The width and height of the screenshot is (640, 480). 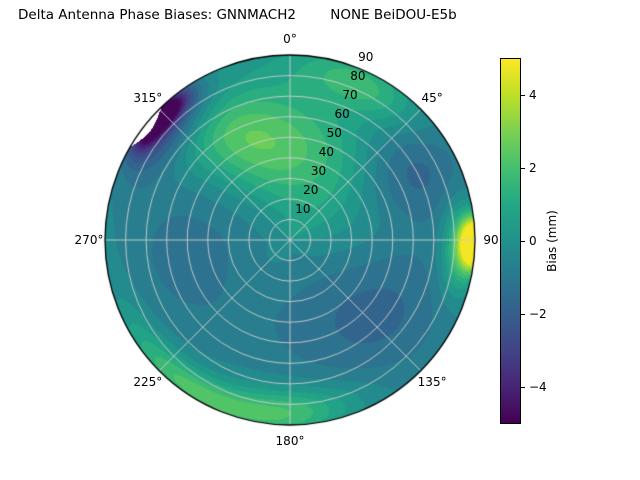 What do you see at coordinates (311, 190) in the screenshot?
I see `radial-tick-label: 20` at bounding box center [311, 190].